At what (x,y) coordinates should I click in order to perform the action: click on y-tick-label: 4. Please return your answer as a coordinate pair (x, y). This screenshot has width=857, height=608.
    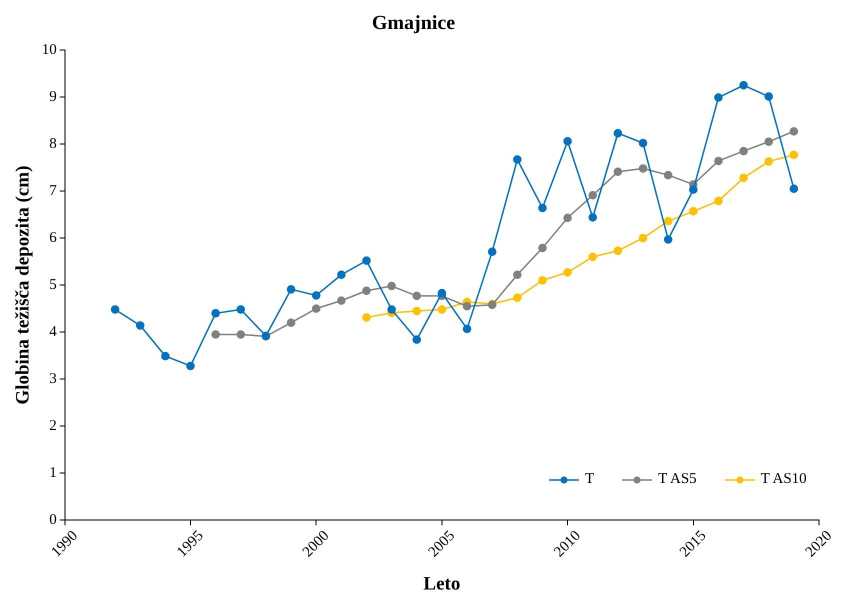
    Looking at the image, I should click on (53, 332).